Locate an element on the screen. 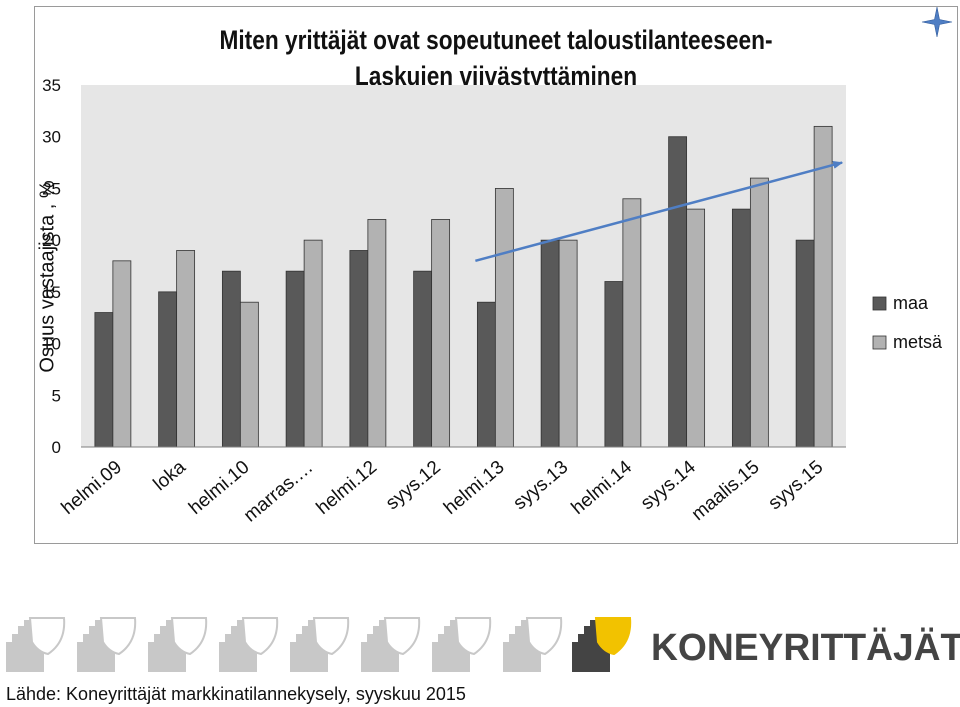  y-tick-label: 10 is located at coordinates (51, 344).